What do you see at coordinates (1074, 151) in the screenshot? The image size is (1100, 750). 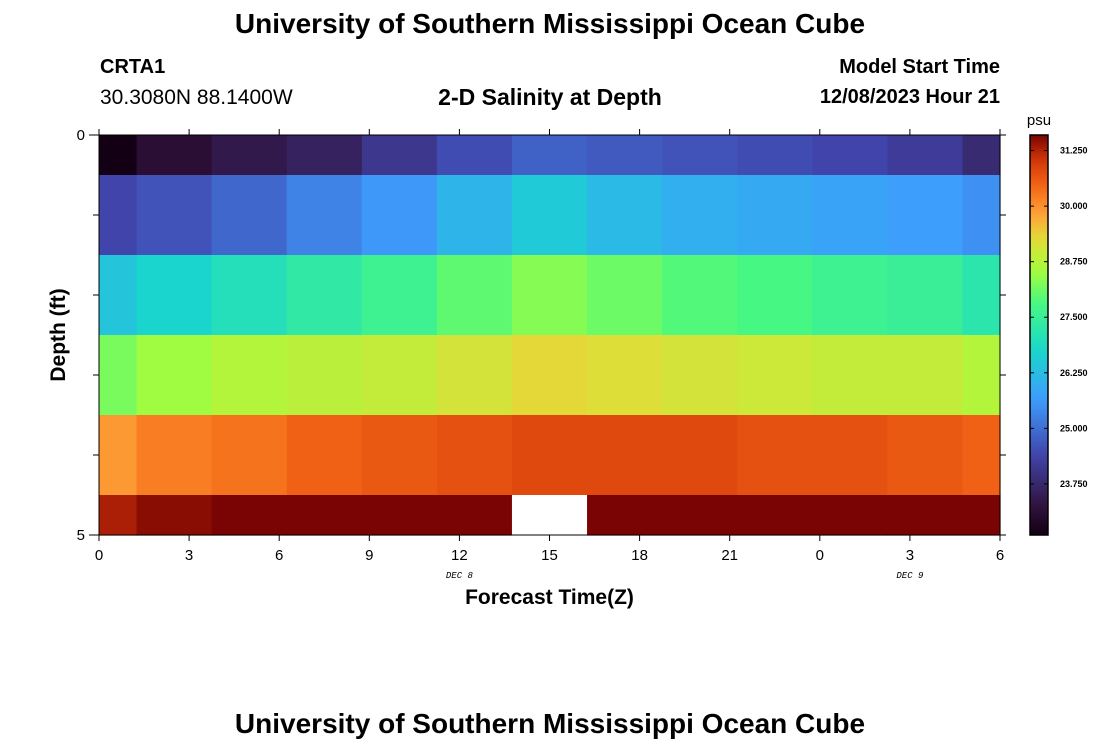 I see `colorbar-tick-label: 31.250` at bounding box center [1074, 151].